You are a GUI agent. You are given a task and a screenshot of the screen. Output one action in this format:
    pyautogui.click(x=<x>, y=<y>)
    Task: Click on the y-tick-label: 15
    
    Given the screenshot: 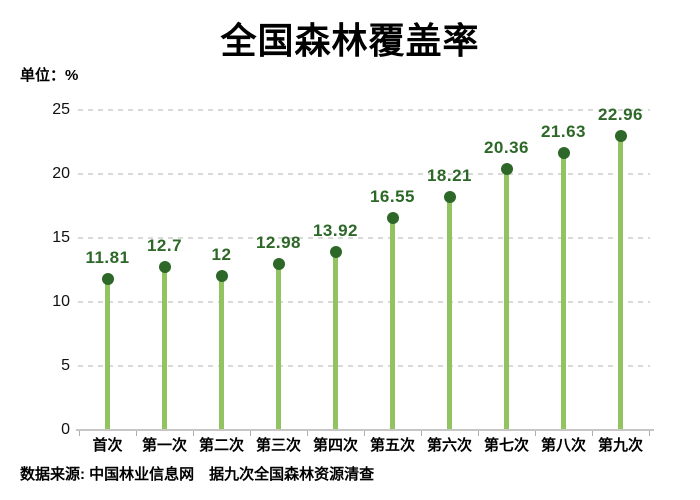 What is the action you would take?
    pyautogui.click(x=61, y=237)
    